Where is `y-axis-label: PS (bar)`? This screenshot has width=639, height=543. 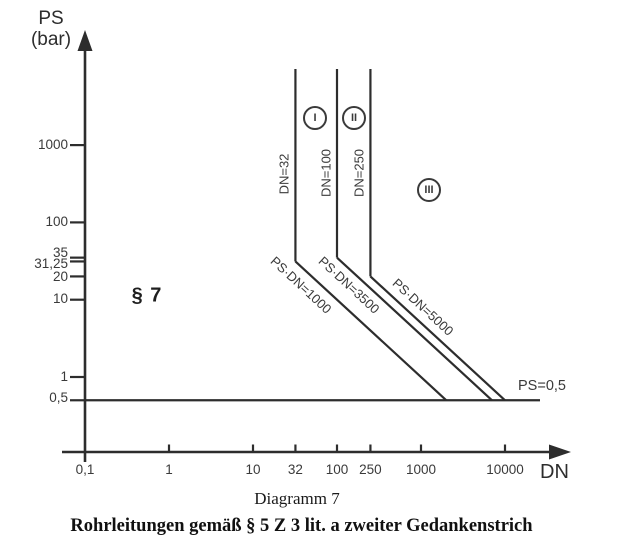 y-axis-label: PS (bar) is located at coordinates (51, 29).